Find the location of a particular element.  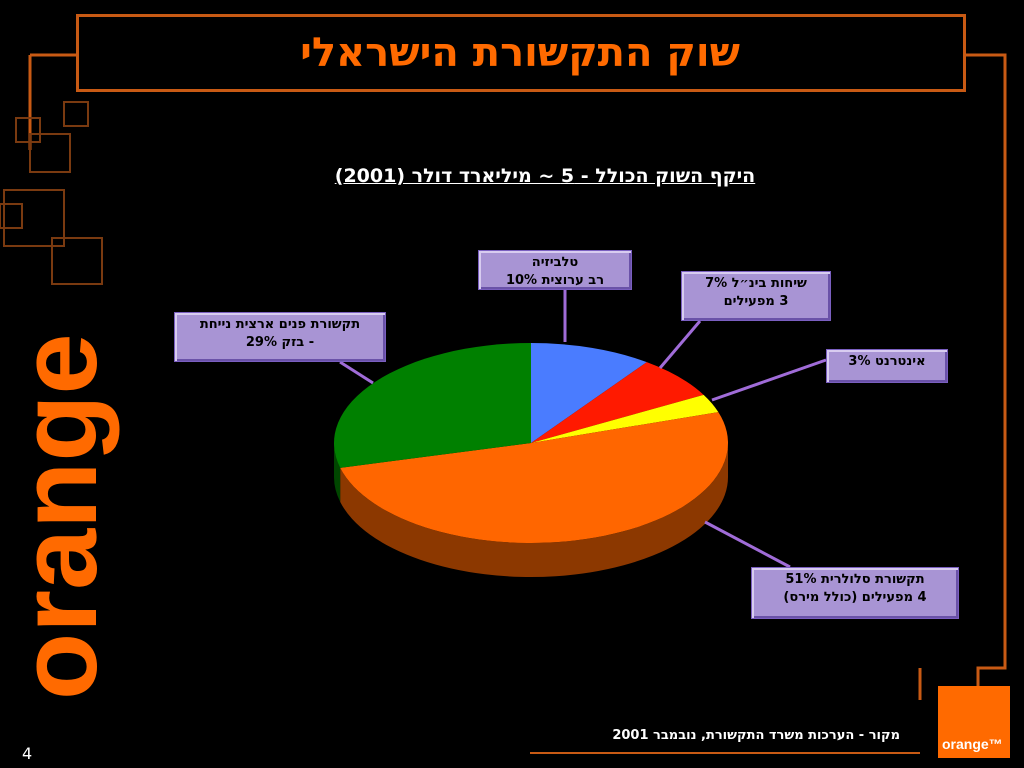

slice-label-line: תקשורת פנים ארצית נייחת is located at coordinates (280, 324).